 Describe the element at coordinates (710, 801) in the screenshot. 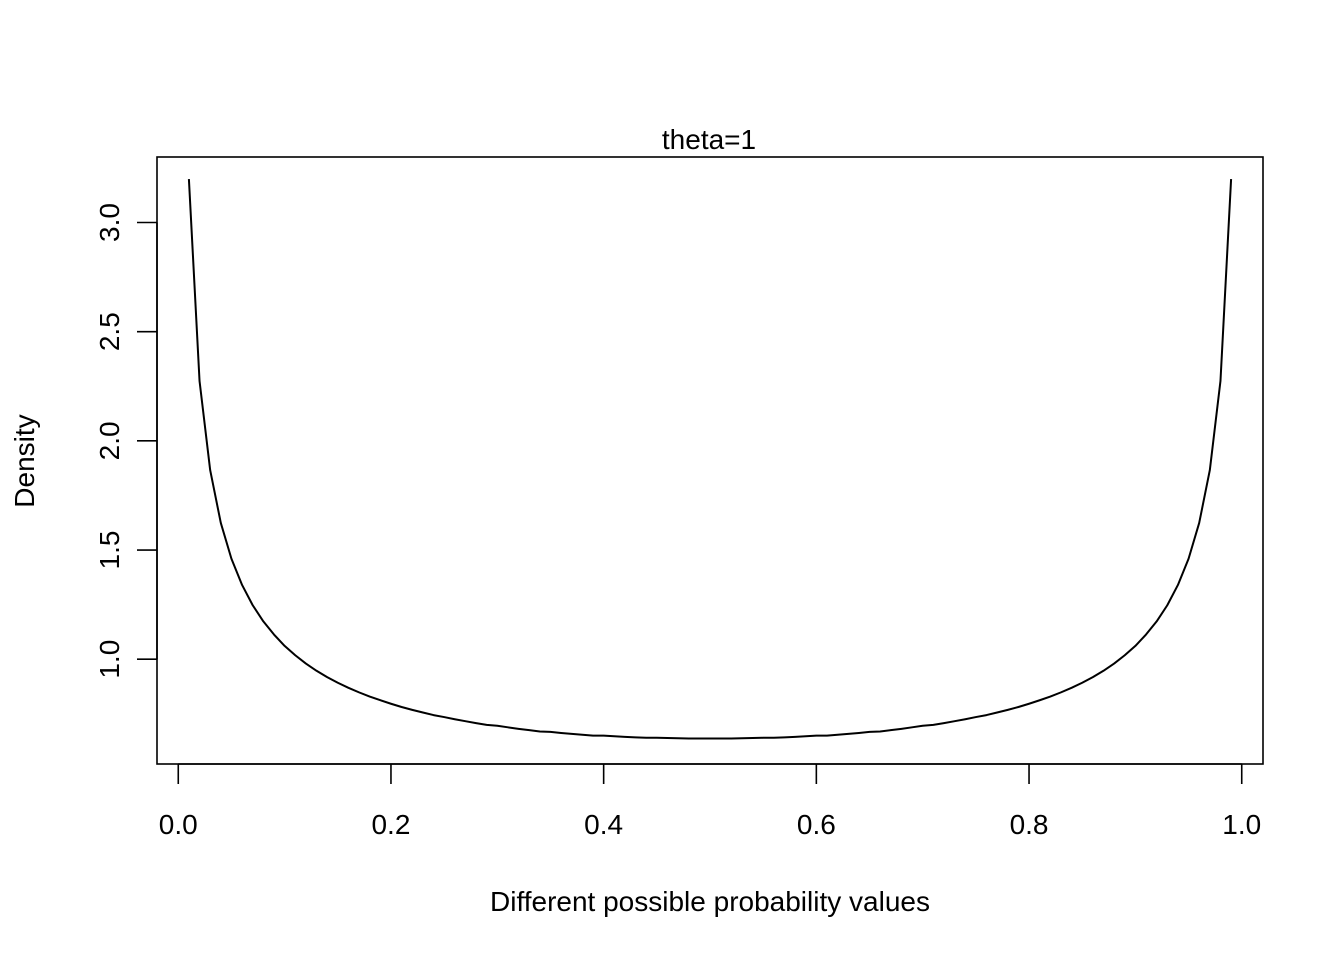

I see `x-axis: 0.0 0.2 0.4 0.6 0.8 1.0` at that location.